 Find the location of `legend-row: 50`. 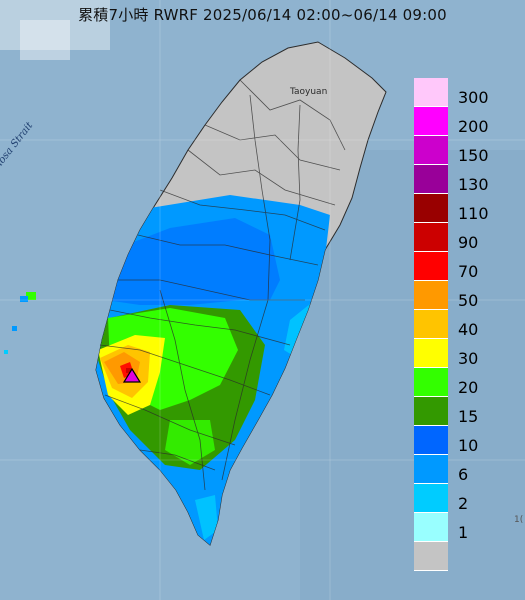

legend-row: 50 is located at coordinates (463, 296).